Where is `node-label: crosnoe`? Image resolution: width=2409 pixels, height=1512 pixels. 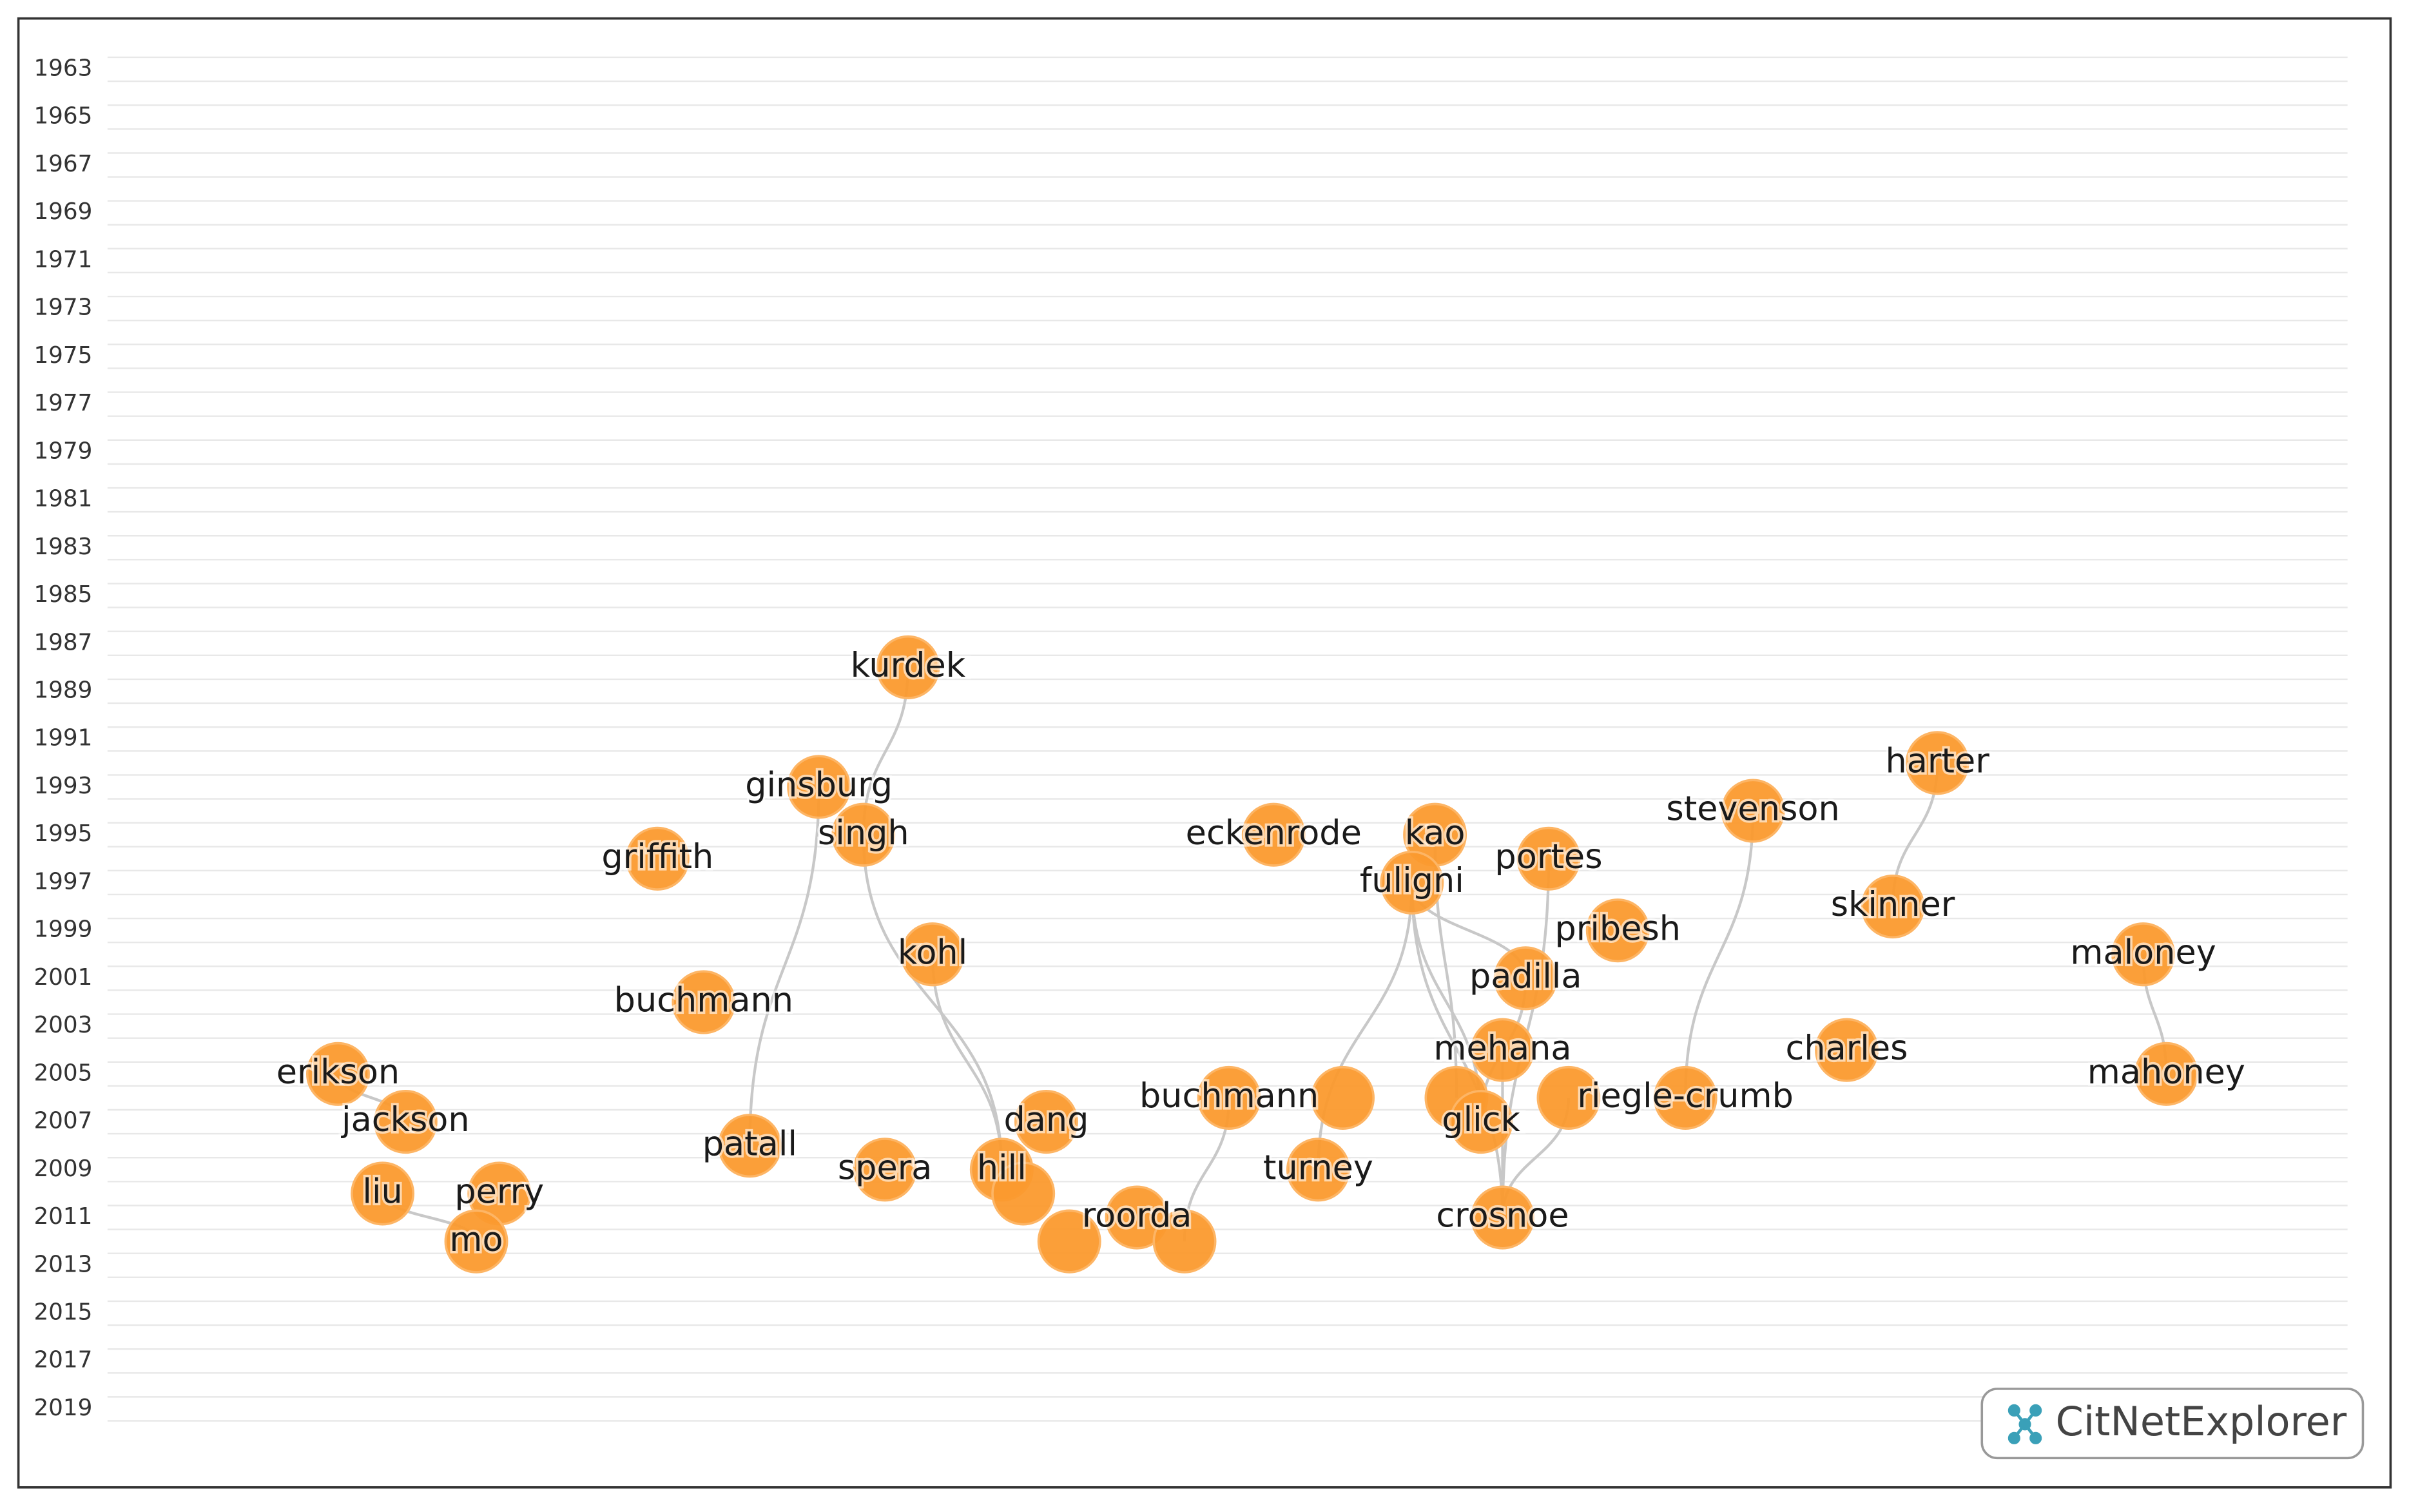
node-label: crosnoe is located at coordinates (1502, 1216).